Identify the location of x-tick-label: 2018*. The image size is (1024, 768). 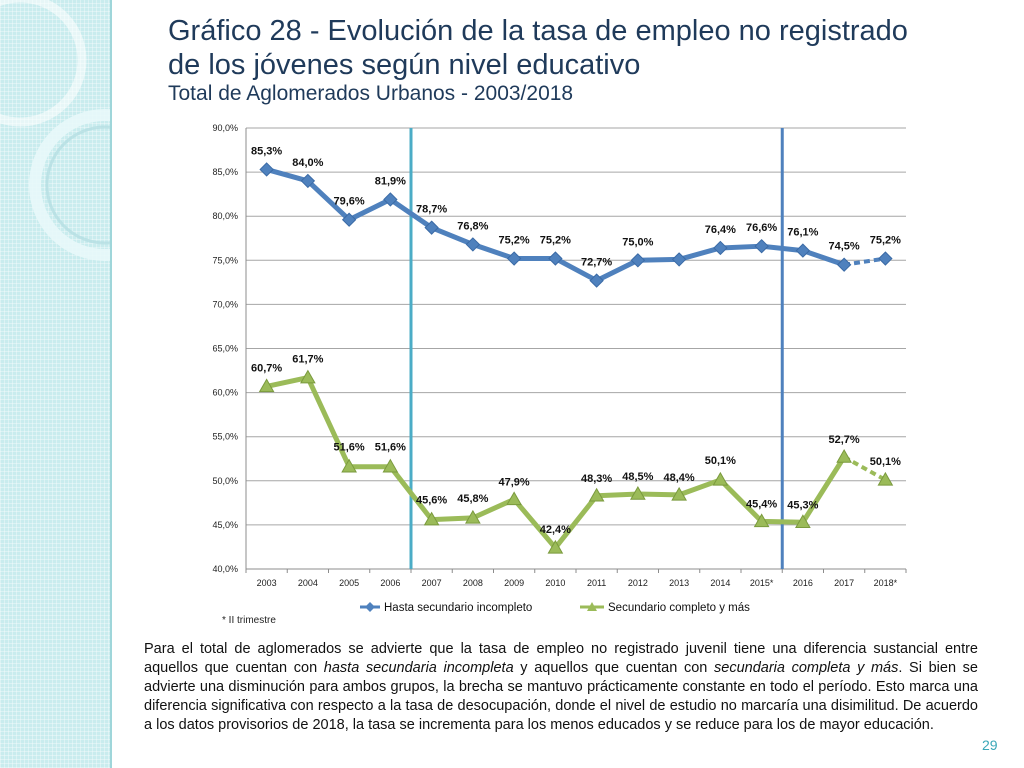
(886, 583).